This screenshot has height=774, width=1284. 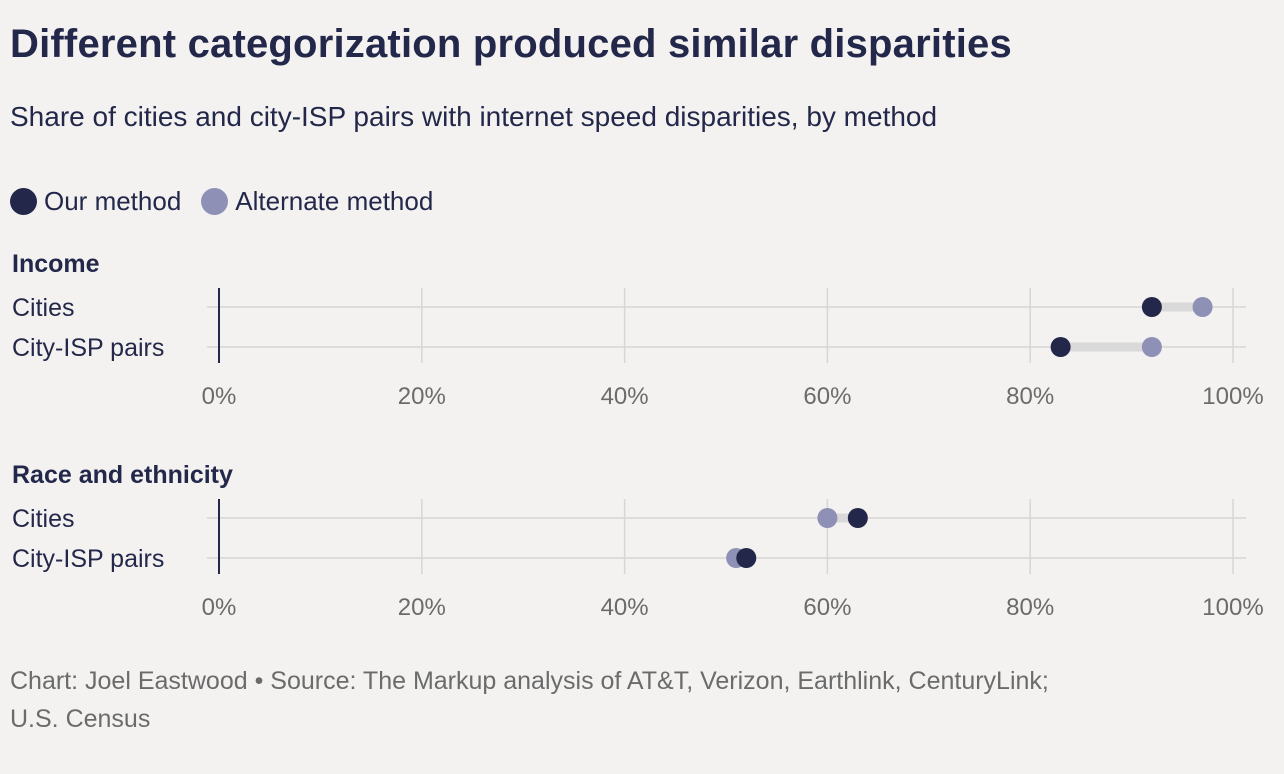 What do you see at coordinates (113, 201) in the screenshot?
I see `legend-label-our-method: Our method` at bounding box center [113, 201].